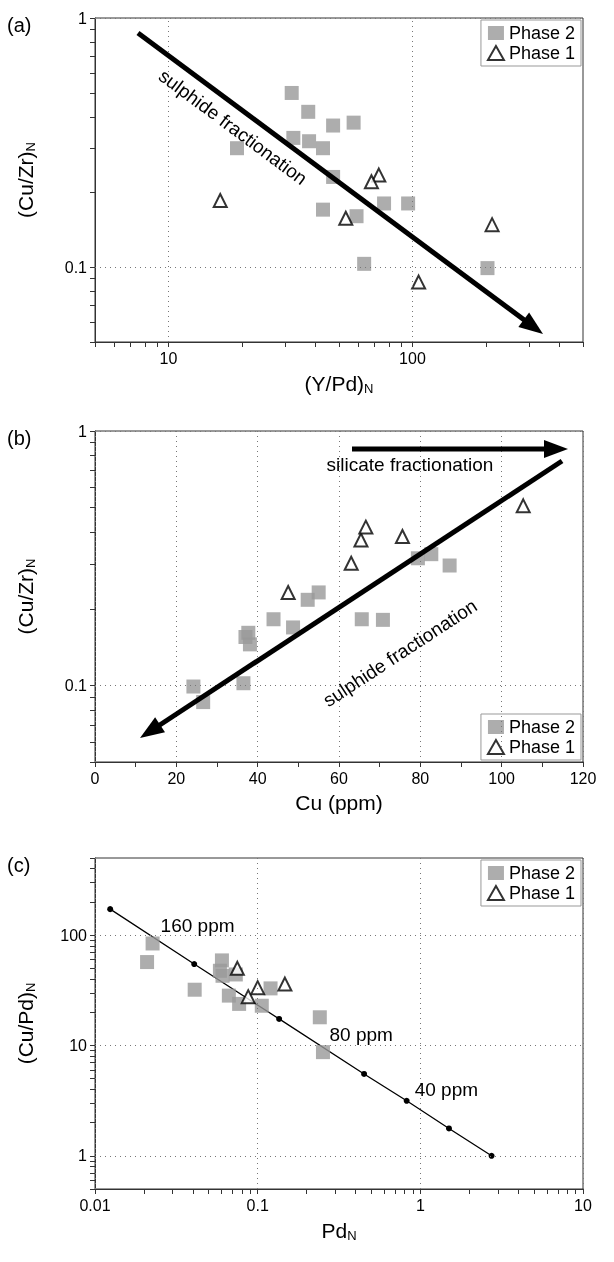 This screenshot has width=614, height=1262. I want to click on annotation: 160 ppm, so click(197, 925).